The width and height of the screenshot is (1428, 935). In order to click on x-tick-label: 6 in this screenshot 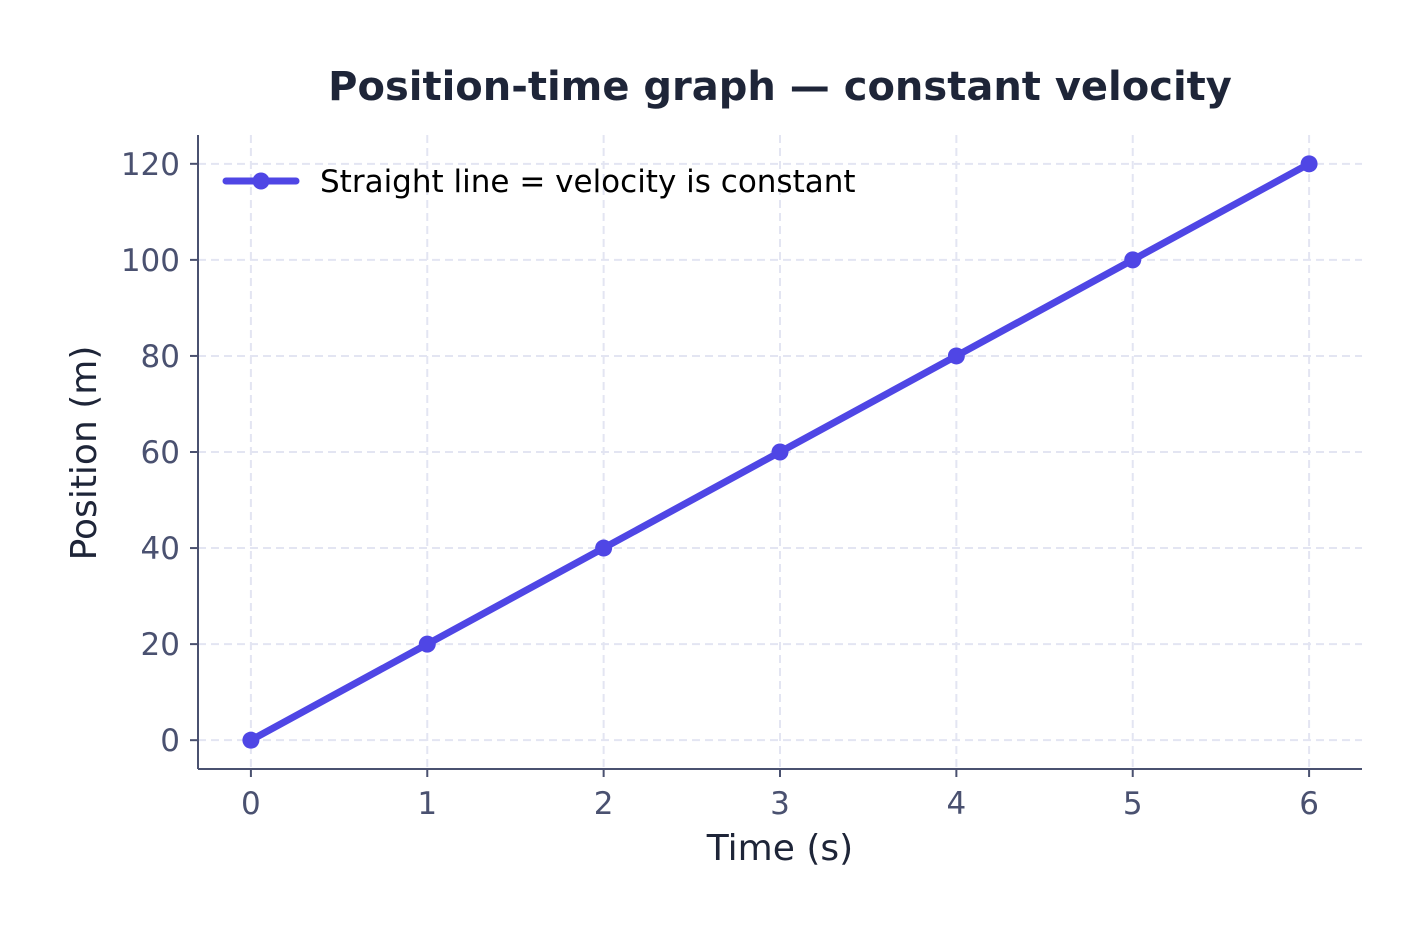, I will do `click(1309, 804)`.